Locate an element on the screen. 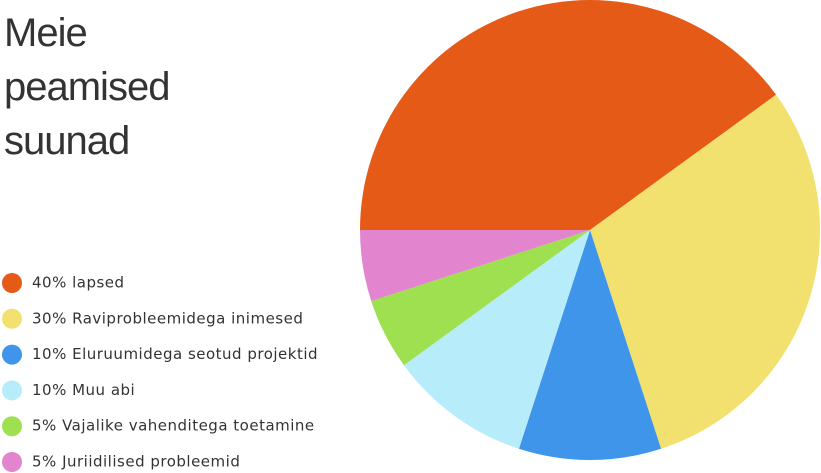 The image size is (821, 473). legend-label: 30% Raviprobleemidega inimesed is located at coordinates (167, 318).